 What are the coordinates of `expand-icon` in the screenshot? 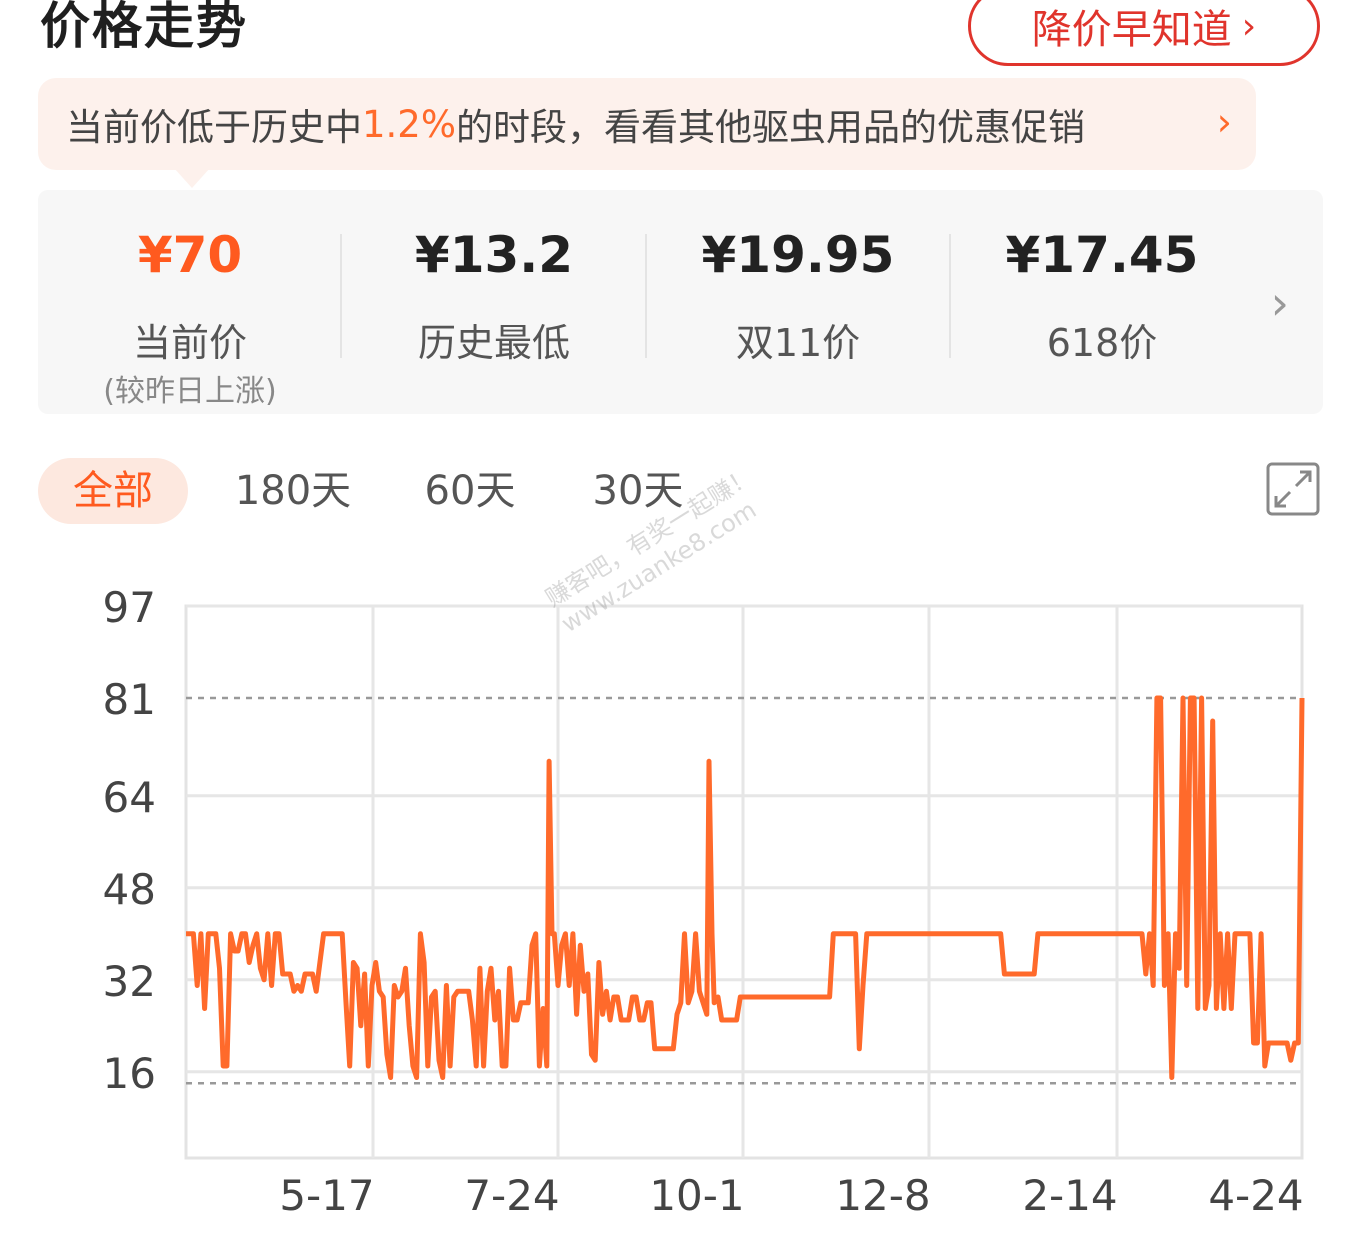 It's located at (1293, 489).